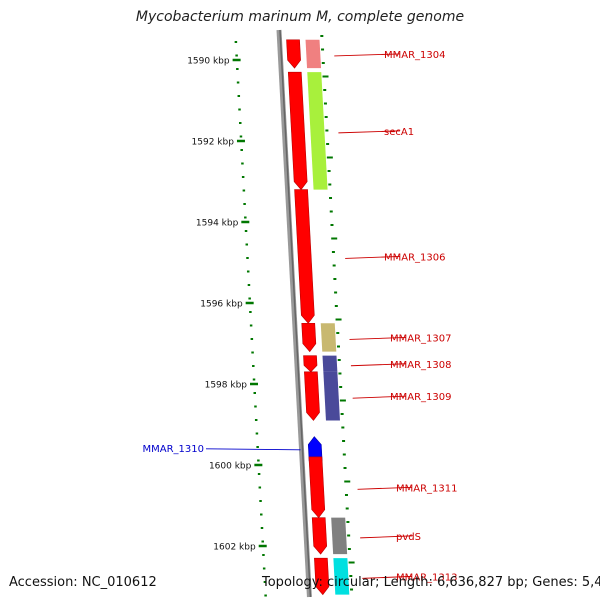 The height and width of the screenshot is (600, 600). Describe the element at coordinates (174, 449) in the screenshot. I see `gene-label-MMAR_1310: MMAR_1310` at that location.